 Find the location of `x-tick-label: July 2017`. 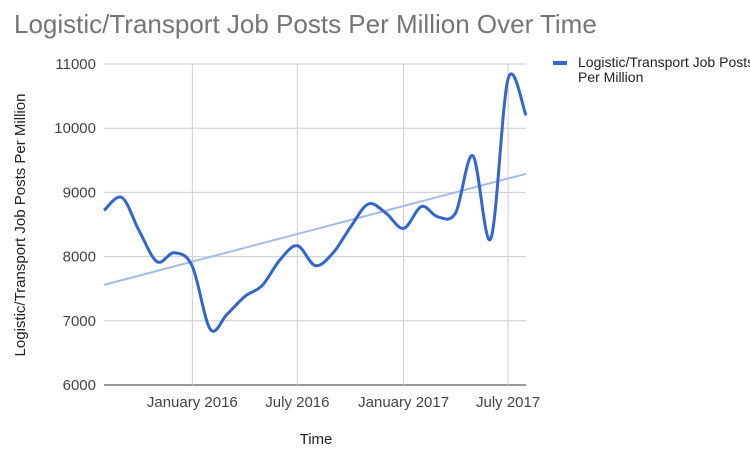

x-tick-label: July 2017 is located at coordinates (508, 402).